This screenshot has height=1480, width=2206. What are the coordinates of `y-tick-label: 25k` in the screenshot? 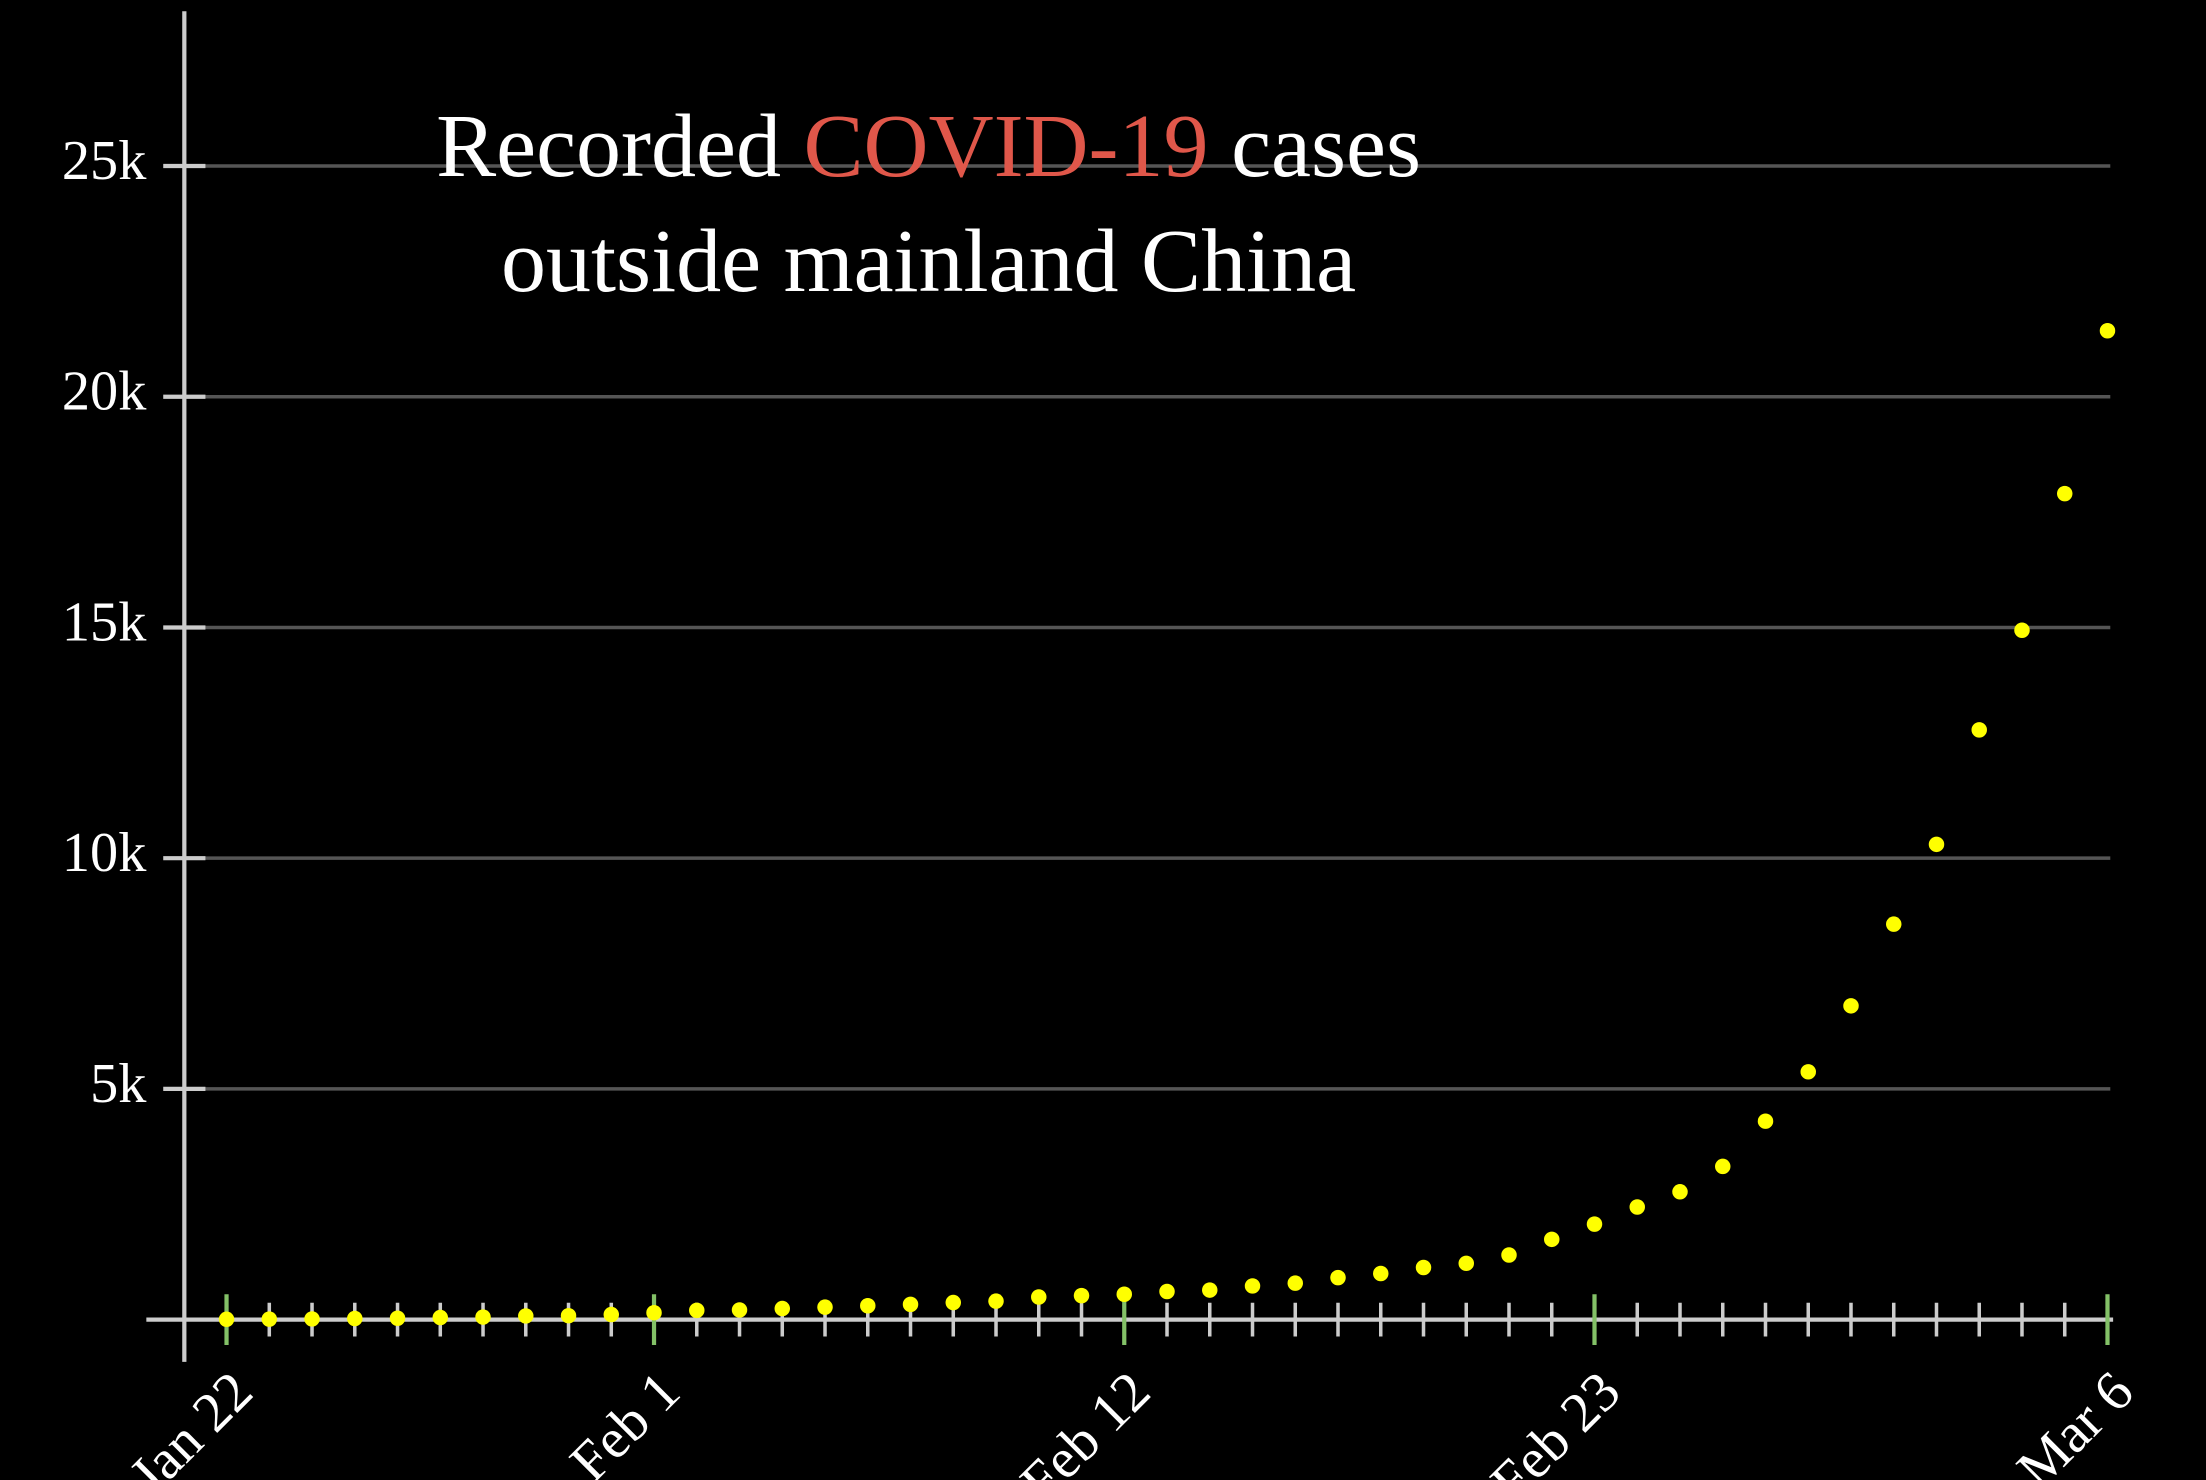 It's located at (104, 161).